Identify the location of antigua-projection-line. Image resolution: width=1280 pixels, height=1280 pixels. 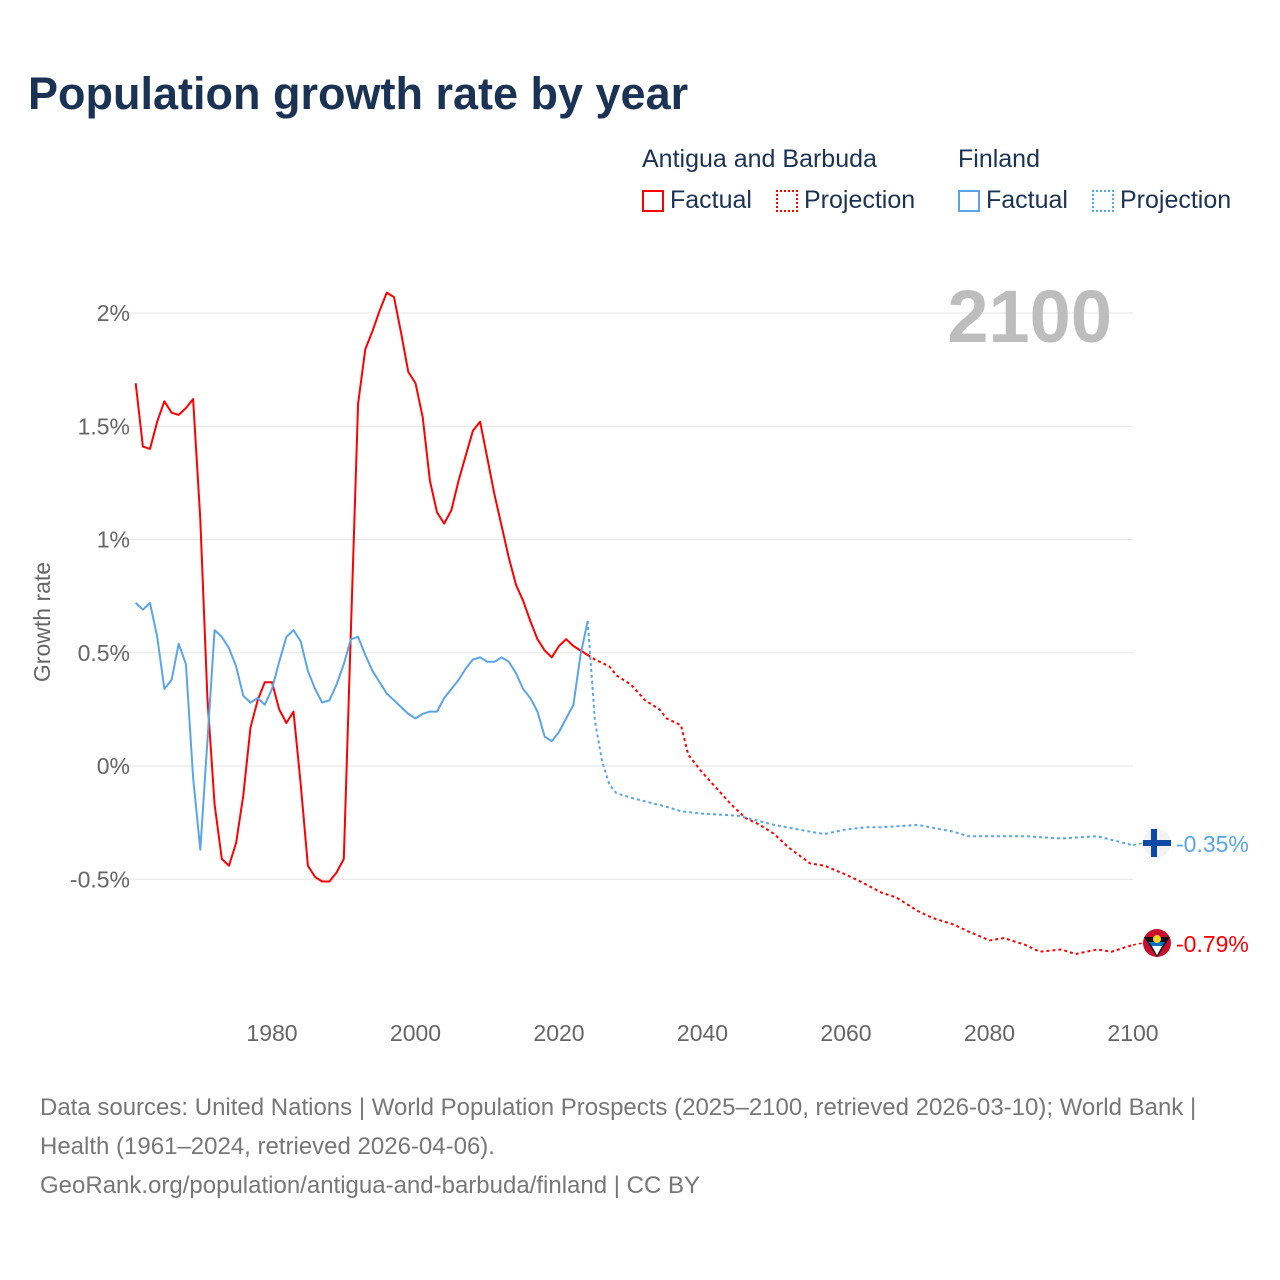
(860, 805).